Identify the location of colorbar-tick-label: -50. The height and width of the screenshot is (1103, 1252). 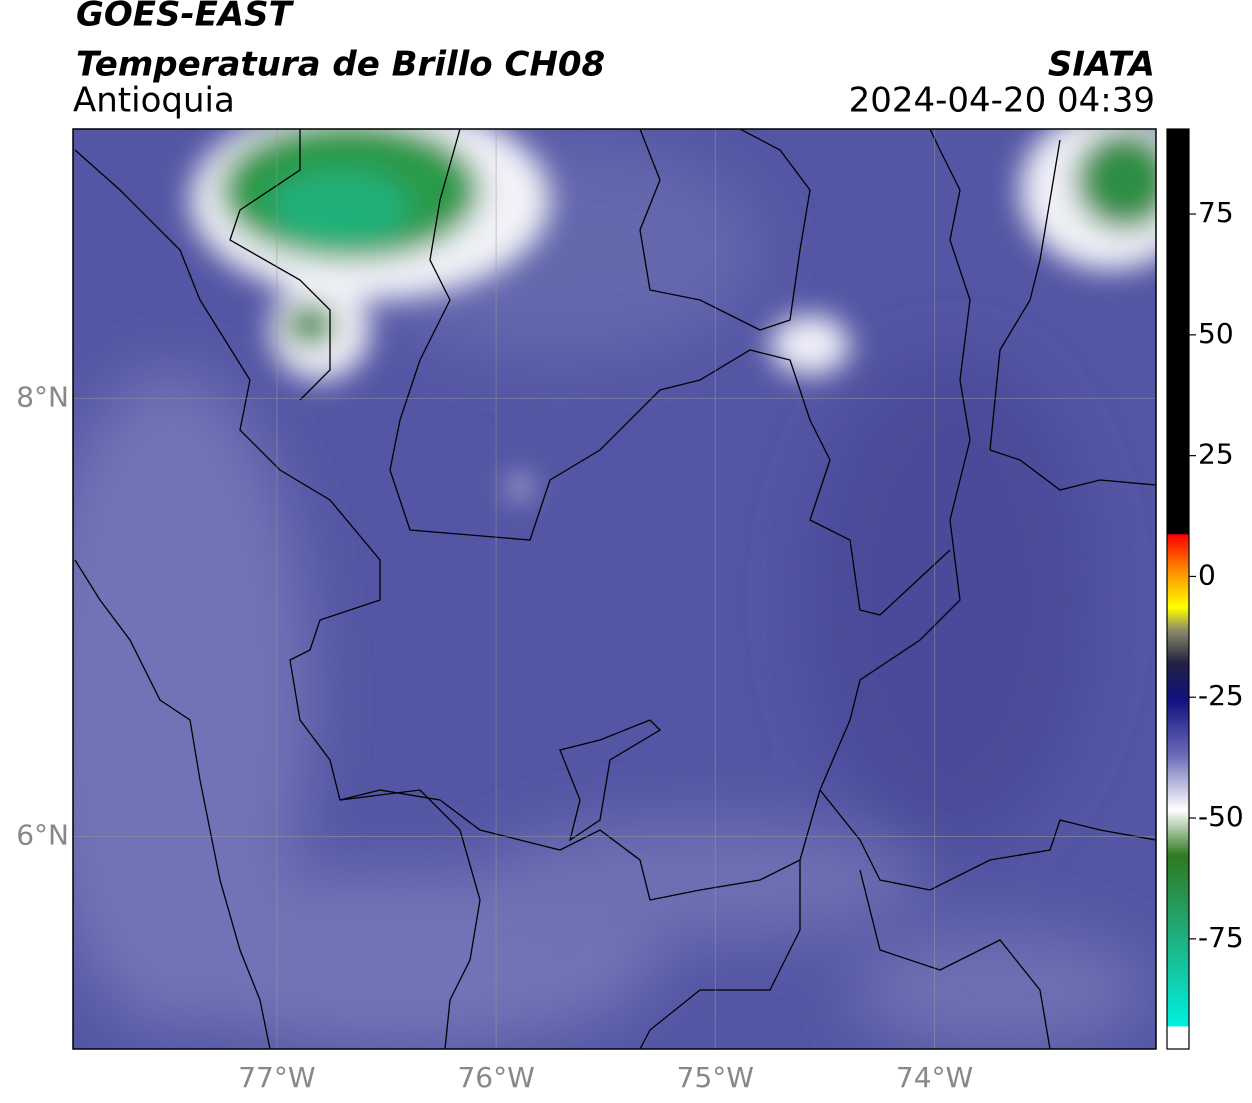
(1221, 816).